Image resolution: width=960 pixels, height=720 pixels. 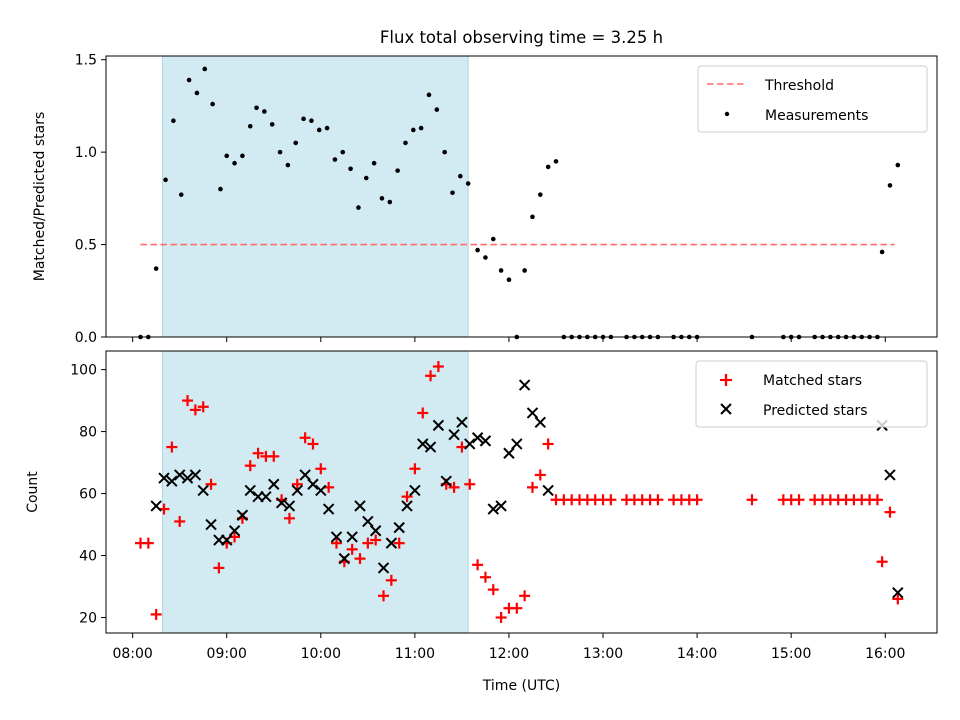 What do you see at coordinates (86, 153) in the screenshot?
I see `y-tick-label: 1.0` at bounding box center [86, 153].